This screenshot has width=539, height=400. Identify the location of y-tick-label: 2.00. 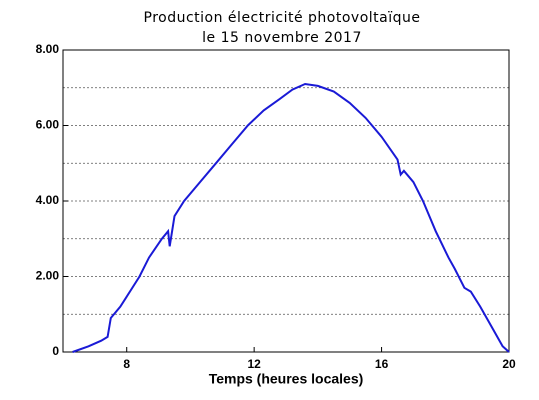
(48, 276).